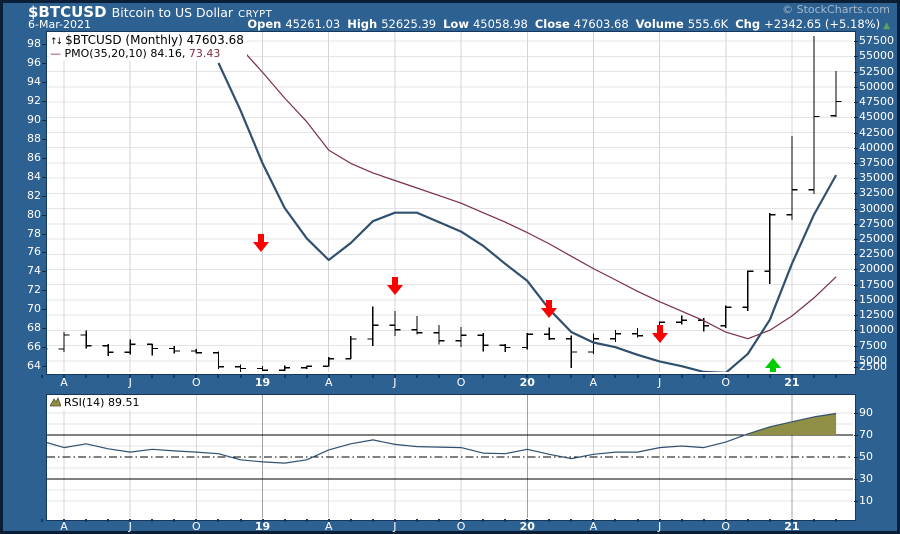 This screenshot has width=900, height=534. Describe the element at coordinates (876, 299) in the screenshot. I see `price-axis-label: 15000` at that location.